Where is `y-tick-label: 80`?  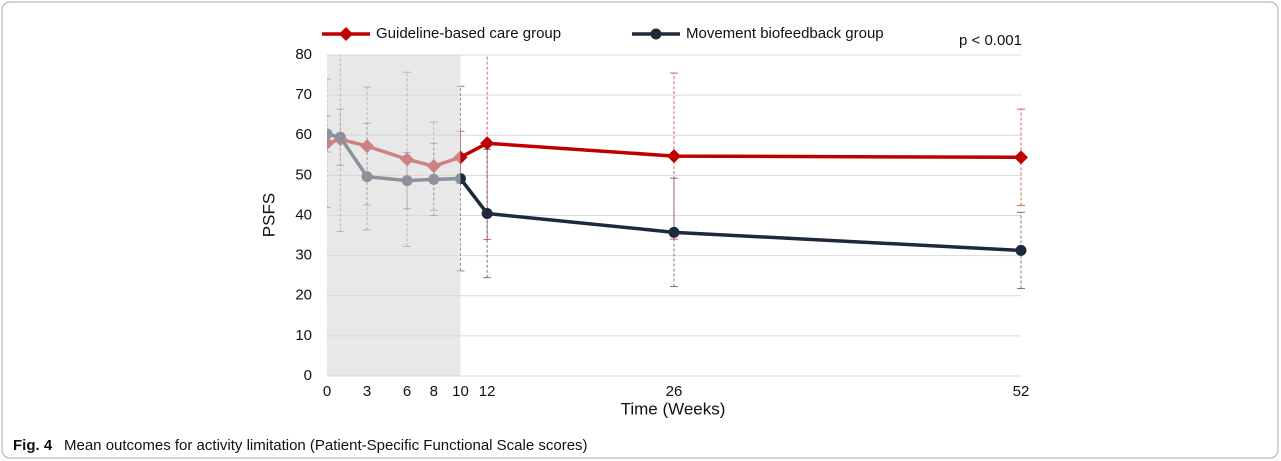
y-tick-label: 80 is located at coordinates (303, 54).